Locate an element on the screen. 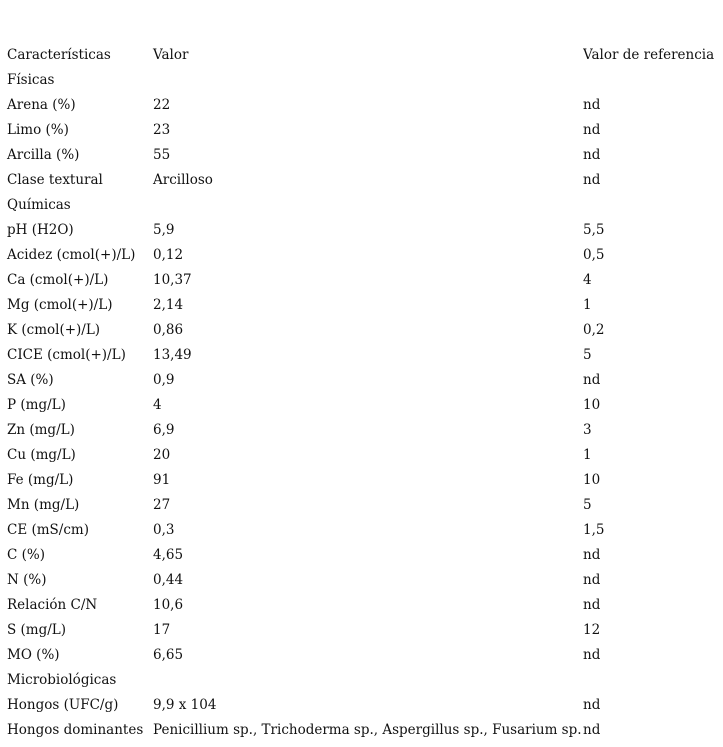  characteristic-cell: MO (%) is located at coordinates (33, 655).